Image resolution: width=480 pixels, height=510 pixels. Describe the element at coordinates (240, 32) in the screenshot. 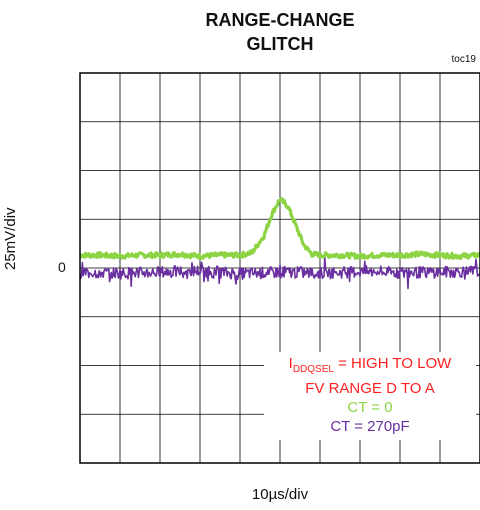

I see `chart-title: RANGE-CHANGE GLITCH` at that location.